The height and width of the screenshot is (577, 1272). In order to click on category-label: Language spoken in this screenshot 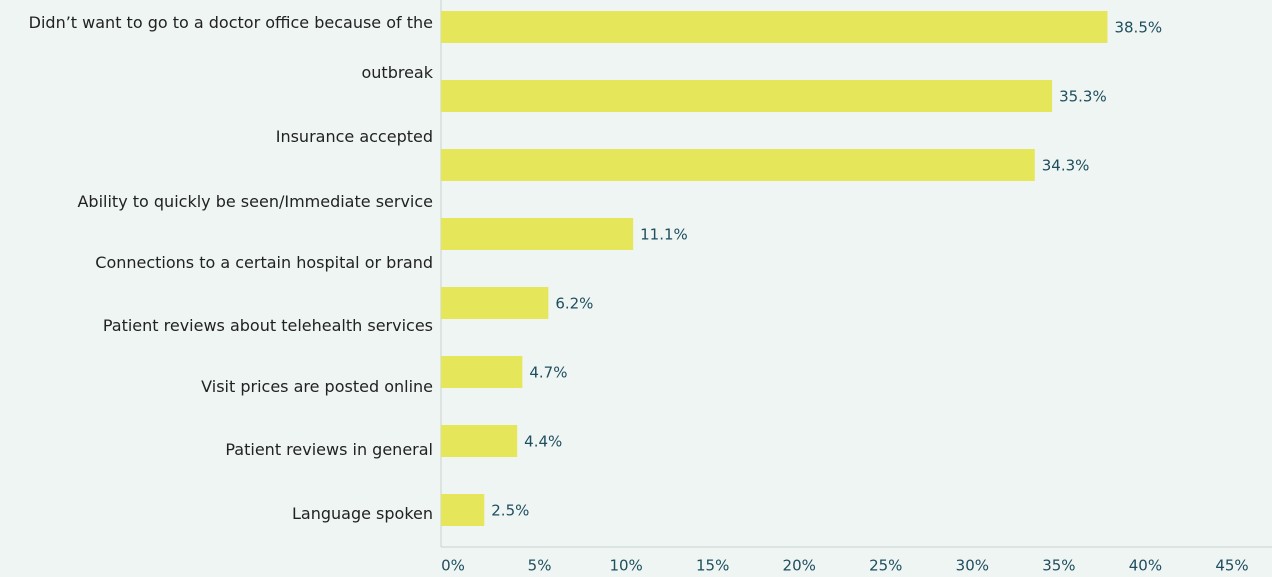, I will do `click(362, 513)`.